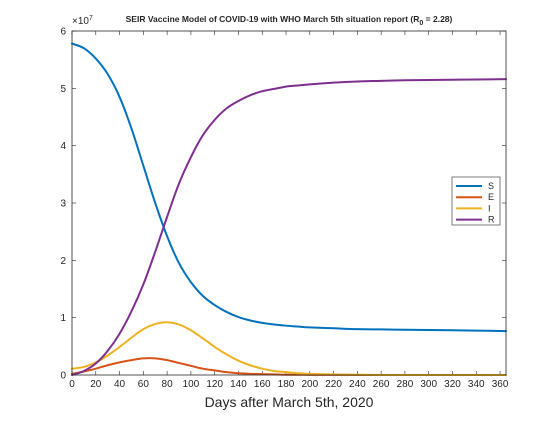 The width and height of the screenshot is (560, 425). Describe the element at coordinates (191, 384) in the screenshot. I see `x-tick-label: 100` at that location.